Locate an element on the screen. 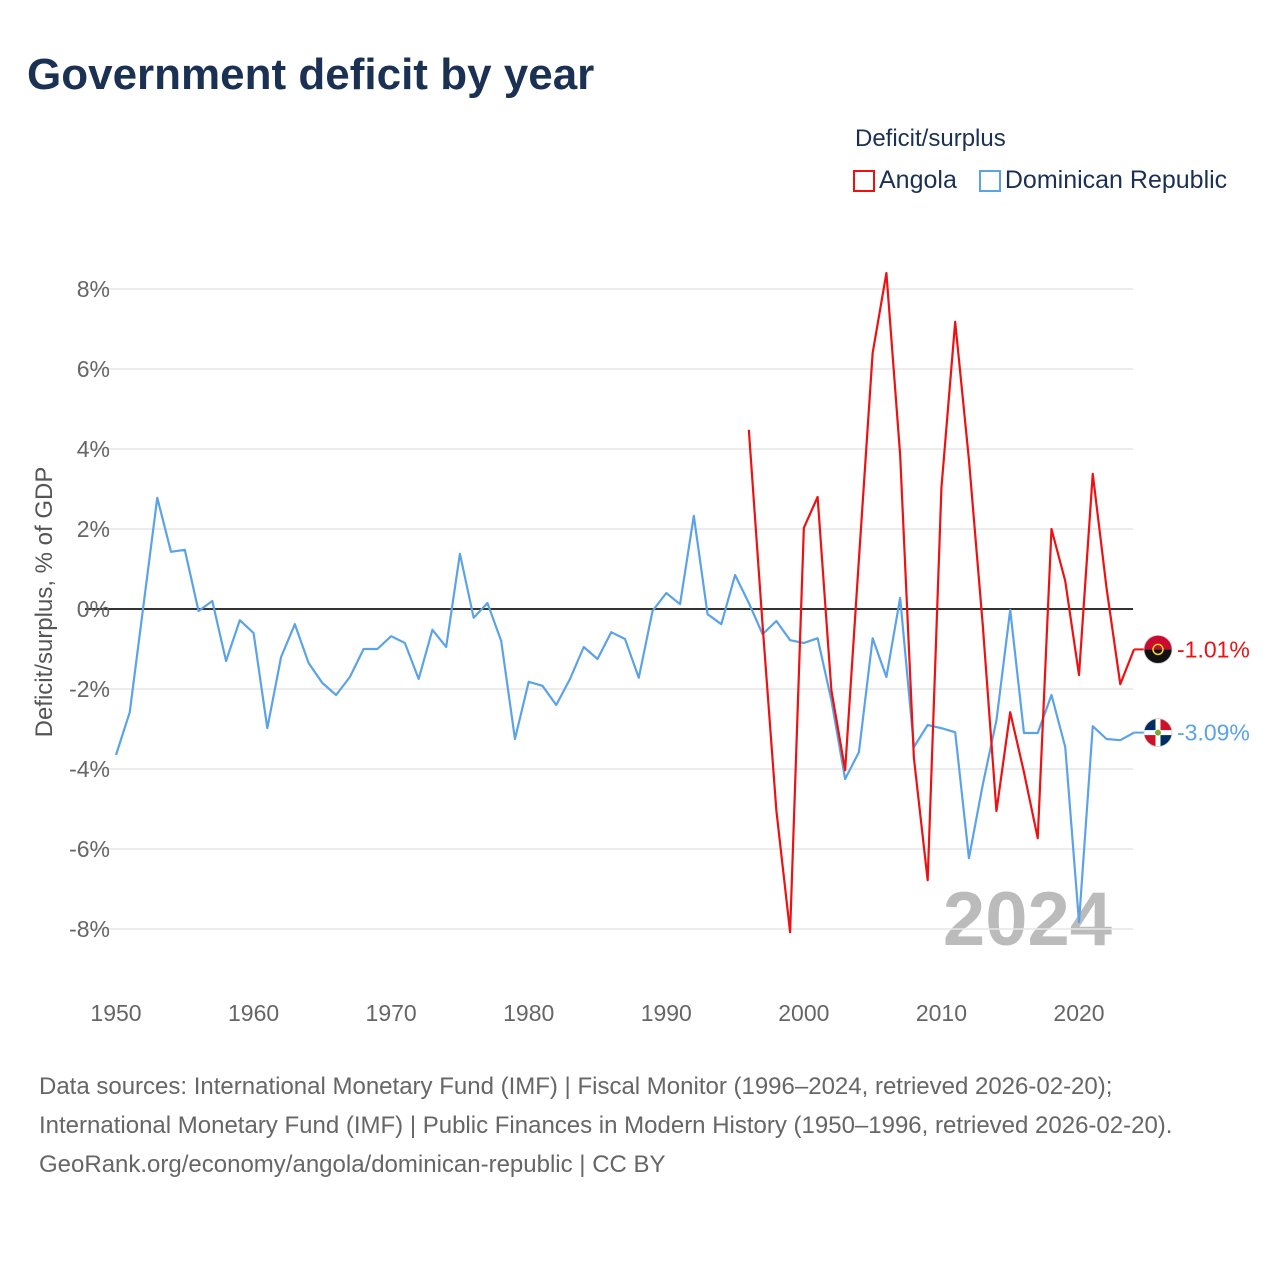 The width and height of the screenshot is (1280, 1280). flag-bottom is located at coordinates (1158, 656).